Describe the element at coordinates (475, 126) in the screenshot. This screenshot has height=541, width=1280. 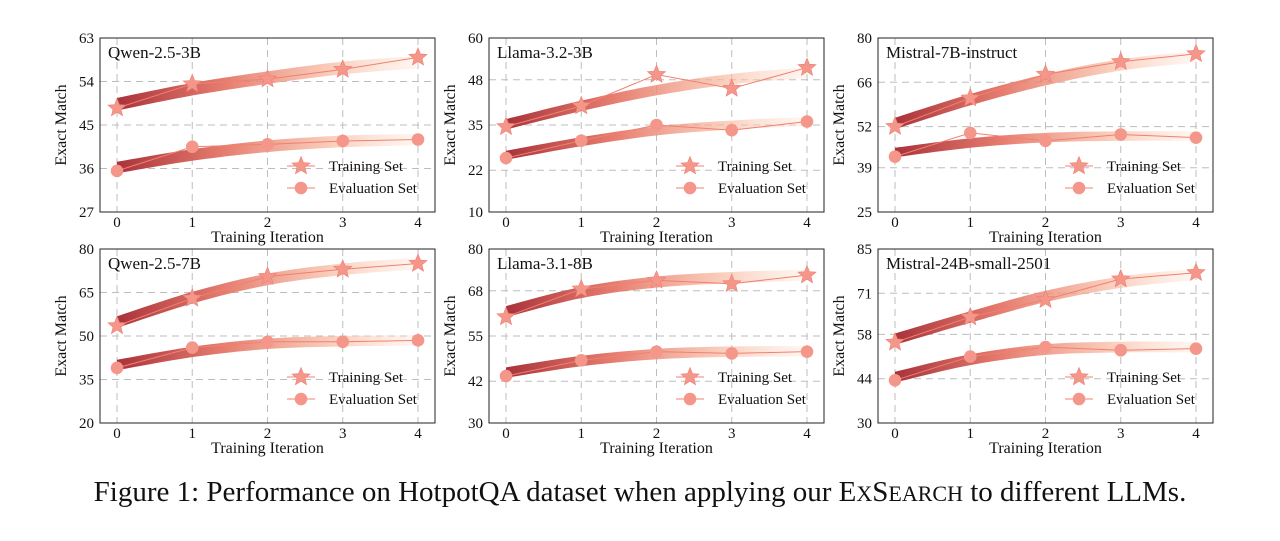
I see `y-tick-label: 35` at that location.